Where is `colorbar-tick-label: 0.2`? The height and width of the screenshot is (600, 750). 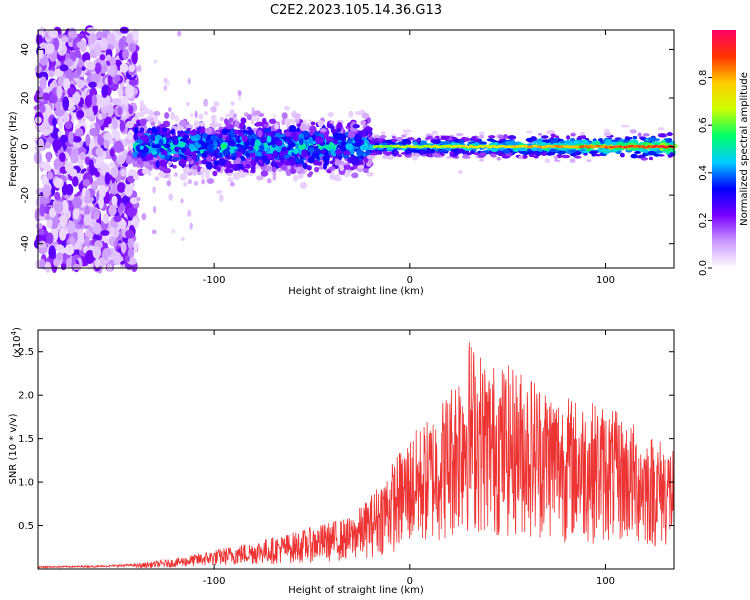 colorbar-tick-label: 0.2 is located at coordinates (703, 220).